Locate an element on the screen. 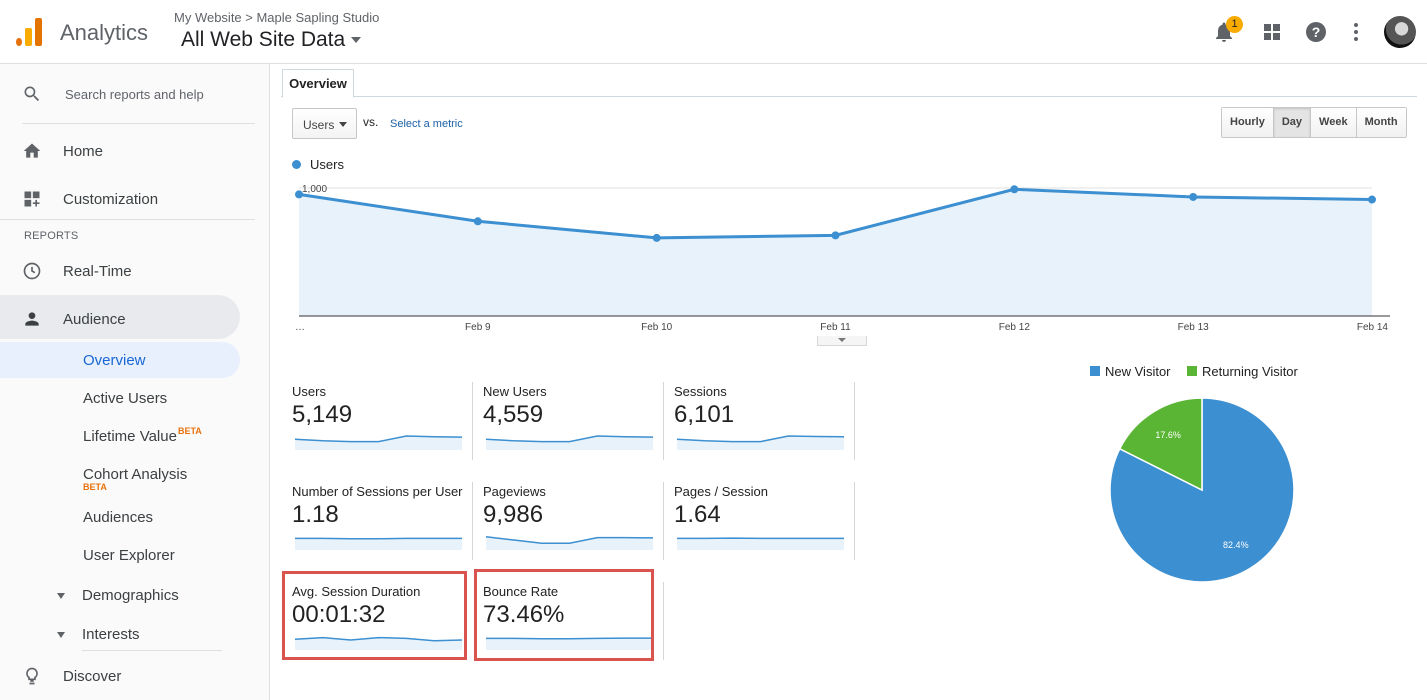 The image size is (1427, 700). sidebar-item-interests: Interests is located at coordinates (111, 634).